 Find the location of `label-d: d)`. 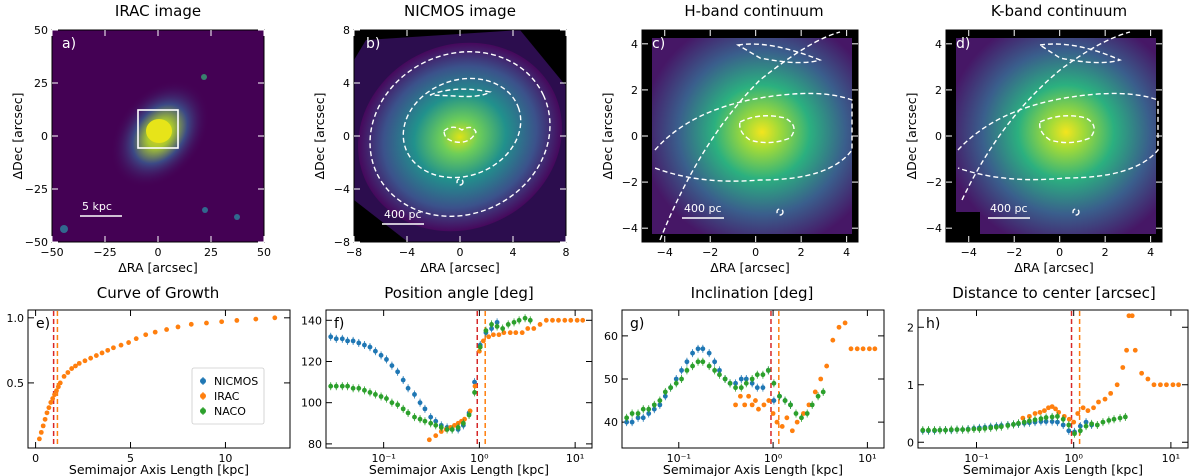

label-d: d) is located at coordinates (963, 44).